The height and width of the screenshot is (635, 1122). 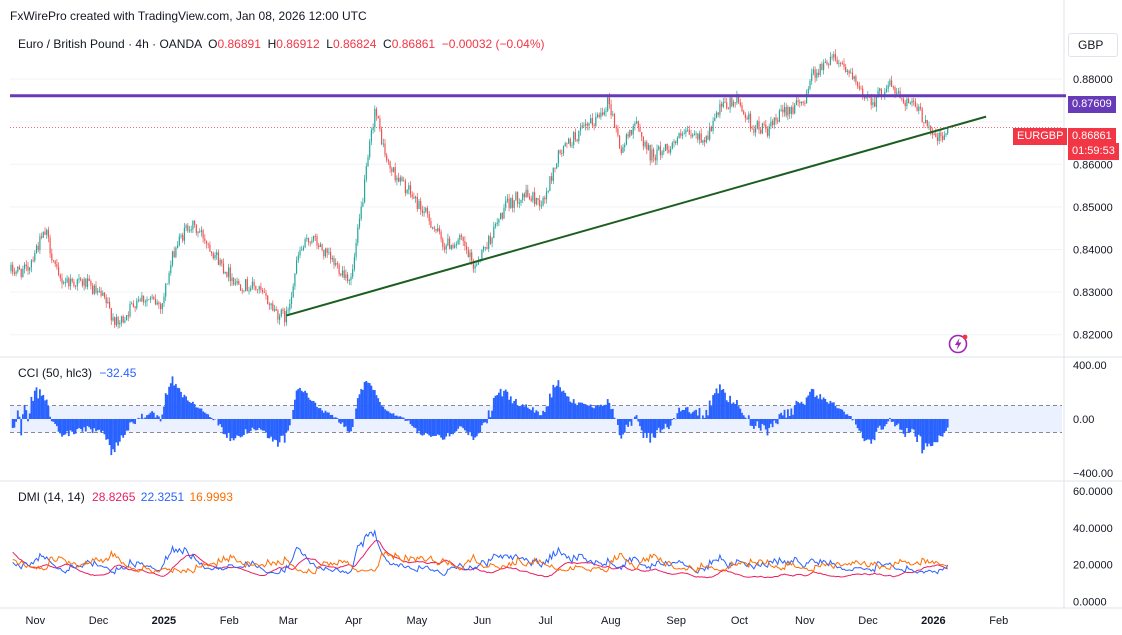 What do you see at coordinates (1093, 45) in the screenshot?
I see `currency-button: GBP` at bounding box center [1093, 45].